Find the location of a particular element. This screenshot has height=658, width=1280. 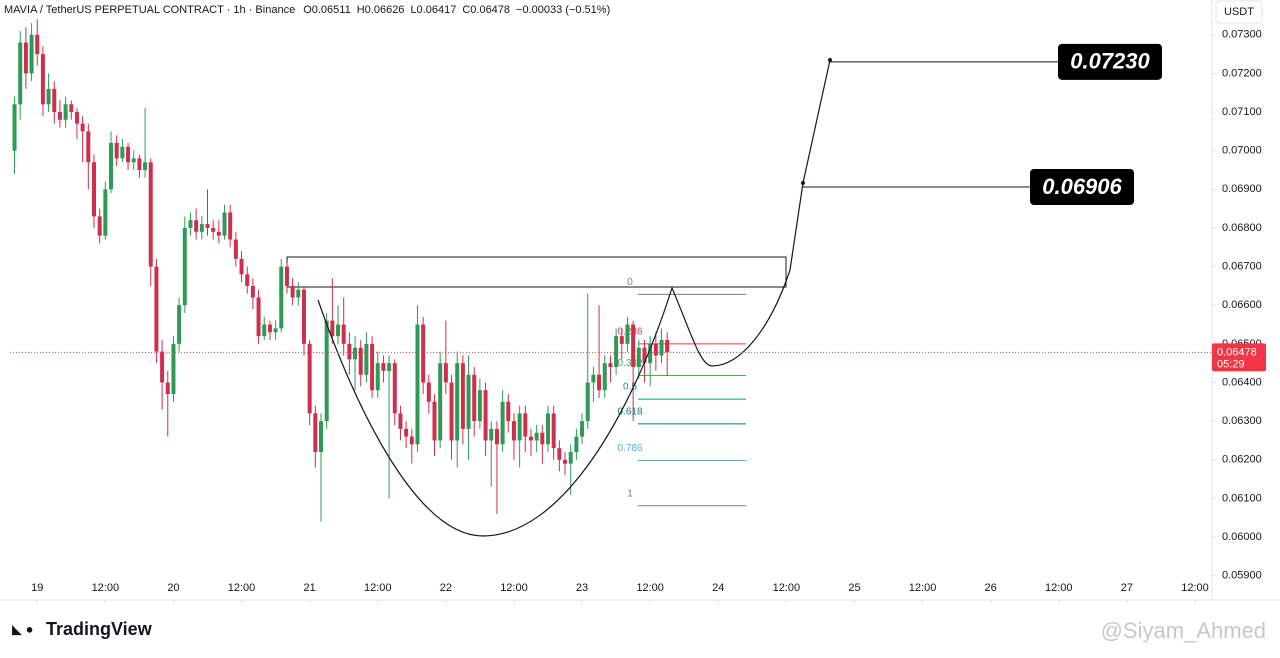

y-tick-label: 0.06300 is located at coordinates (1242, 421).